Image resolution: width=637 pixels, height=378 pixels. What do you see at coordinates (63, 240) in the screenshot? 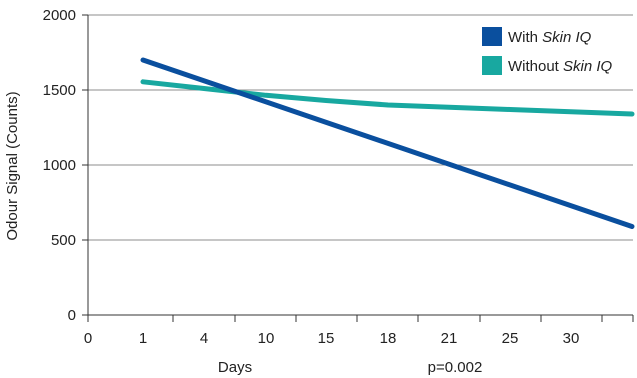
I see `y-tick-label: 500` at bounding box center [63, 240].